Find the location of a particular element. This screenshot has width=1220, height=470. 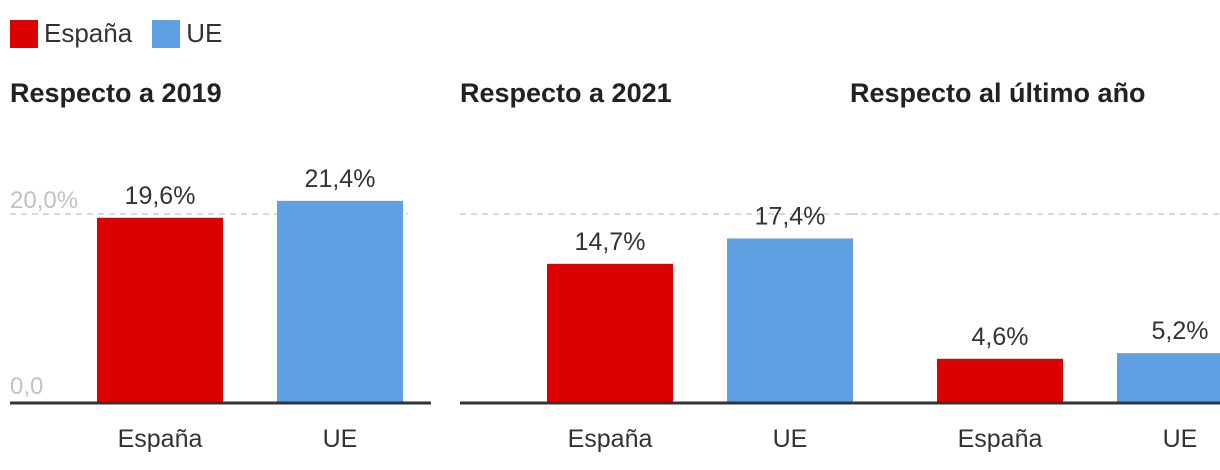

legend-item-ue: UE is located at coordinates (187, 33).